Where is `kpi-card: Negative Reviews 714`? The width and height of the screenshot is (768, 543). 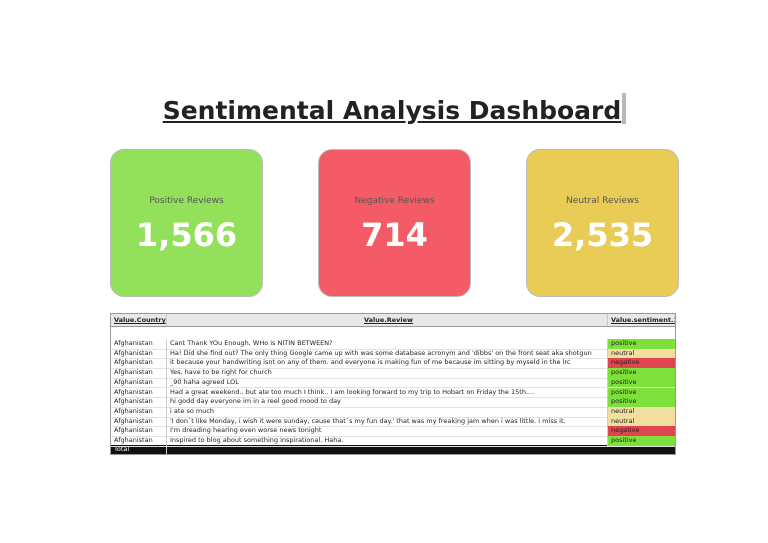 kpi-card: Negative Reviews 714 is located at coordinates (394, 223).